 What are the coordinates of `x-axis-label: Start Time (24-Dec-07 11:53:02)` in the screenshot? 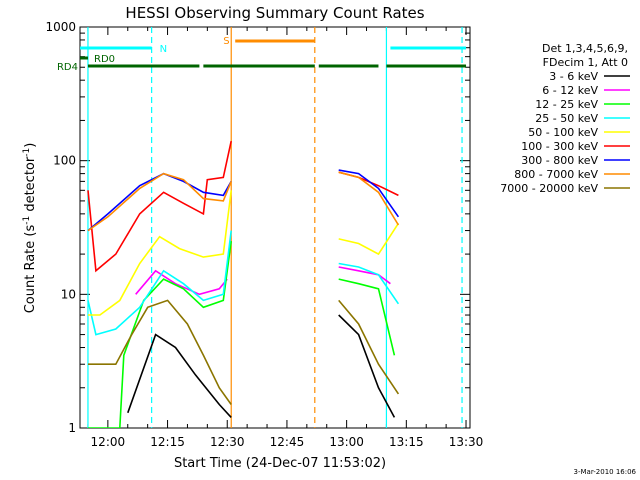 It's located at (280, 463).